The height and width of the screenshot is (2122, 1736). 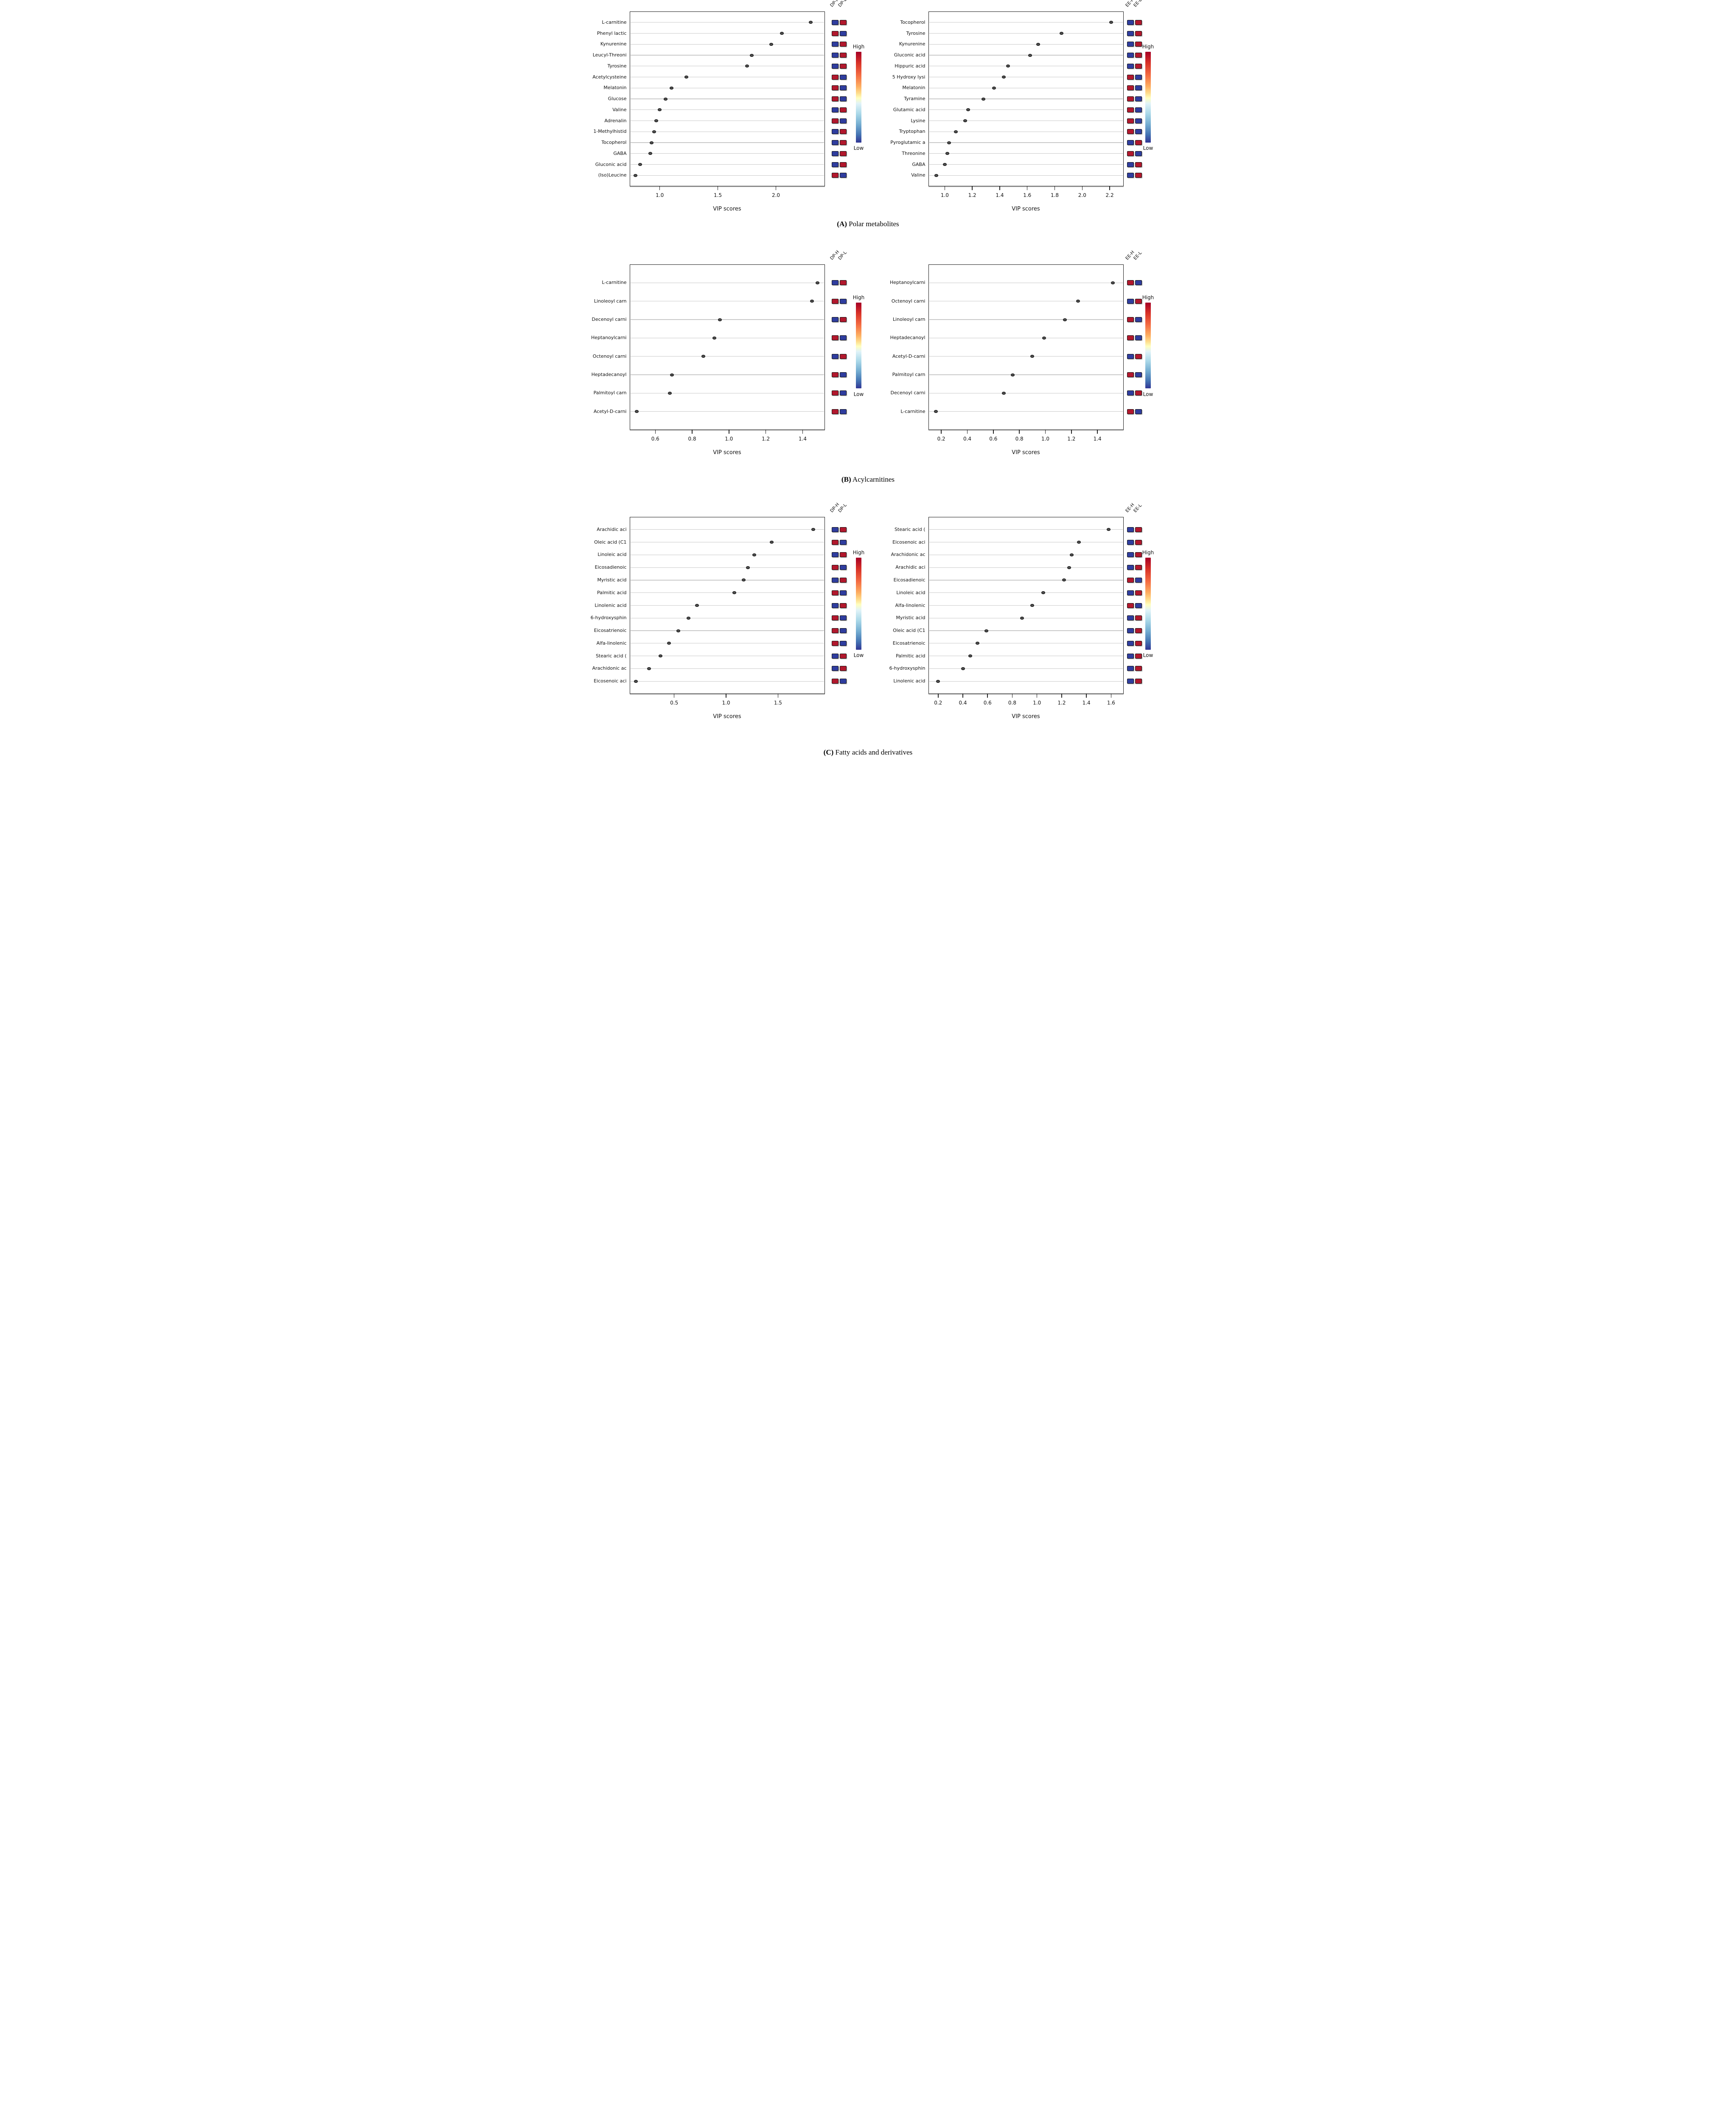 I want to click on caption-C: (C) Fatty acids and derivatives, so click(x=869, y=752).